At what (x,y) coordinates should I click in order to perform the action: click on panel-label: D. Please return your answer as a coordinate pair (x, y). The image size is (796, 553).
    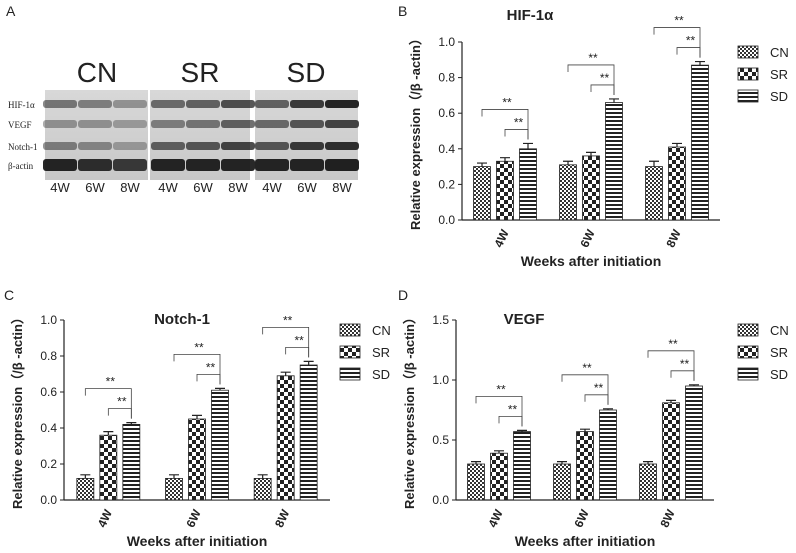
    Looking at the image, I should click on (403, 295).